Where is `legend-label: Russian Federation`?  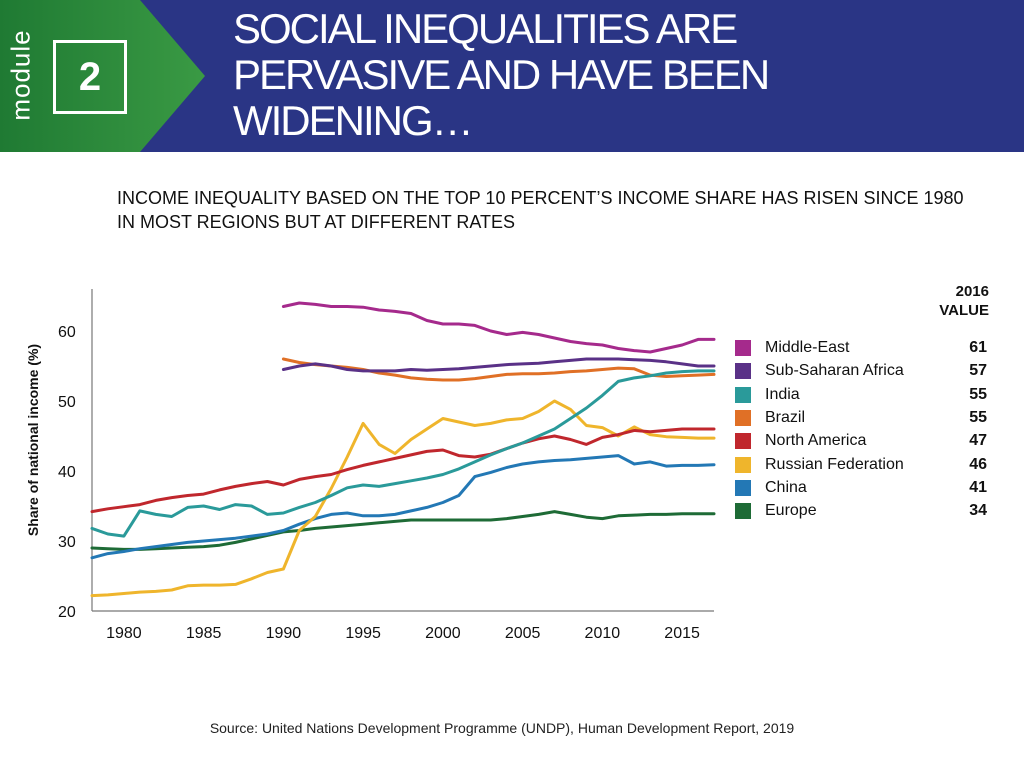
legend-label: Russian Federation is located at coordinates (834, 464).